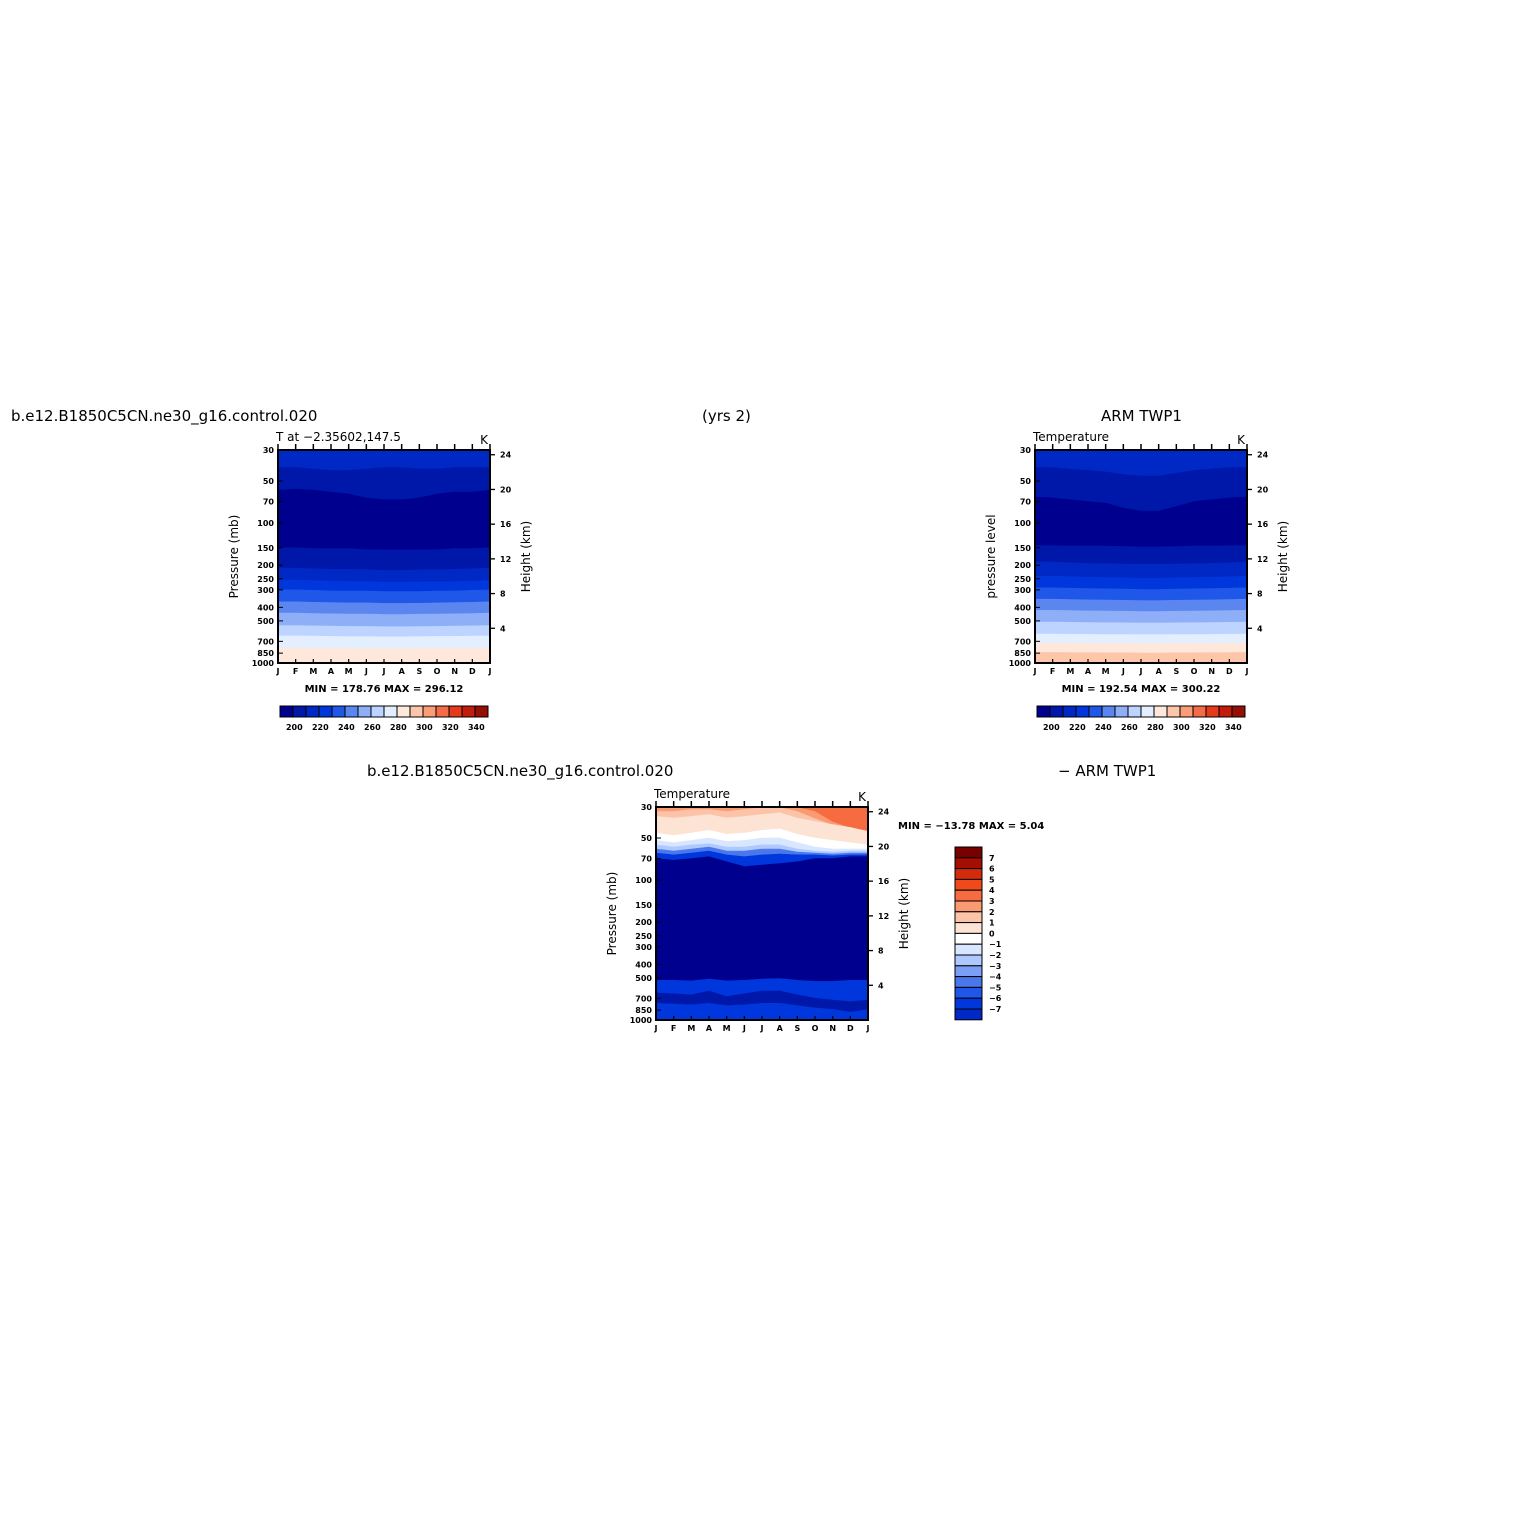 The width and height of the screenshot is (1525, 1525). I want to click on y2-tick-label: 16, so click(506, 524).